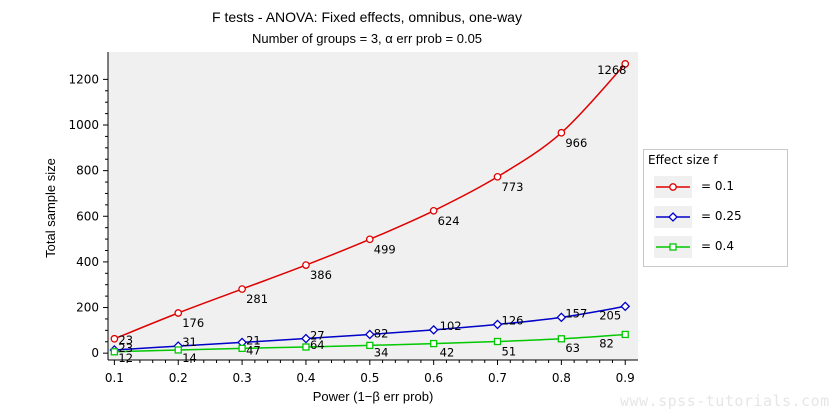 This screenshot has width=840, height=420. What do you see at coordinates (193, 323) in the screenshot?
I see `data-label: 176` at bounding box center [193, 323].